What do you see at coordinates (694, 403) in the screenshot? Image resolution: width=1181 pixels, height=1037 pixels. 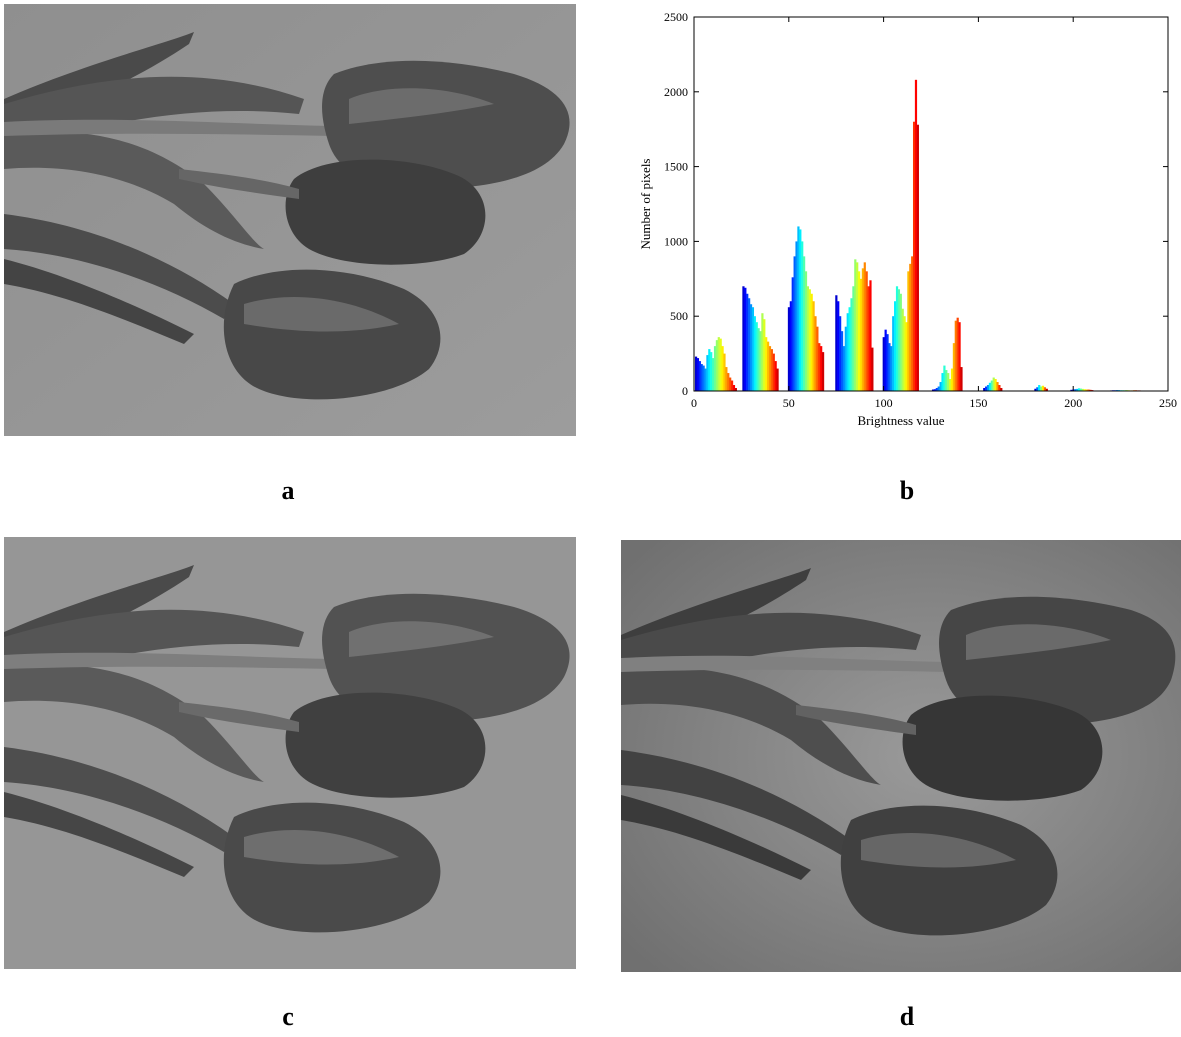 I see `x-tick-label: 0` at bounding box center [694, 403].